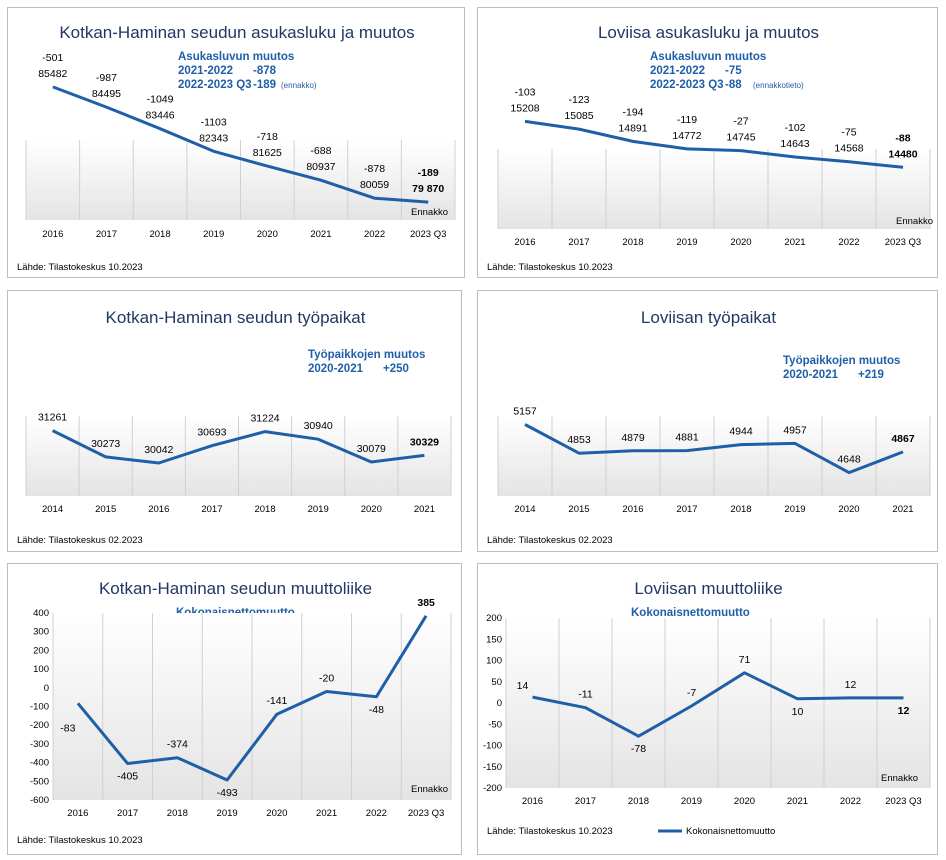 The height and width of the screenshot is (860, 946). I want to click on p2-xtick-label: 2023 Q3, so click(903, 242).